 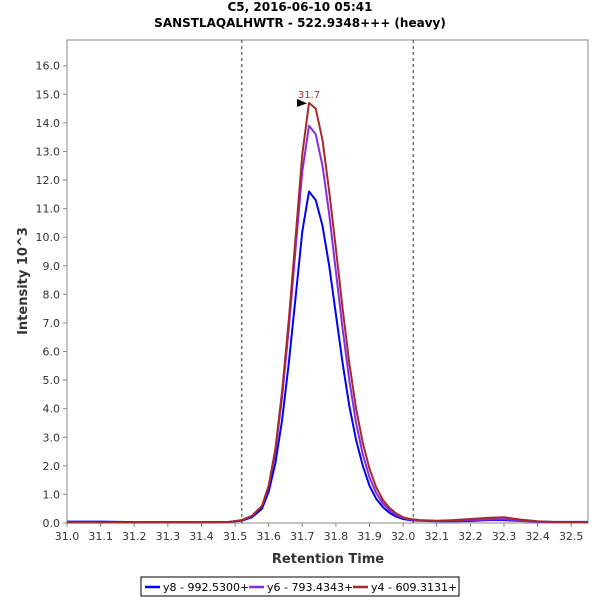 I want to click on y-tick-label: 2.0, so click(x=52, y=466).